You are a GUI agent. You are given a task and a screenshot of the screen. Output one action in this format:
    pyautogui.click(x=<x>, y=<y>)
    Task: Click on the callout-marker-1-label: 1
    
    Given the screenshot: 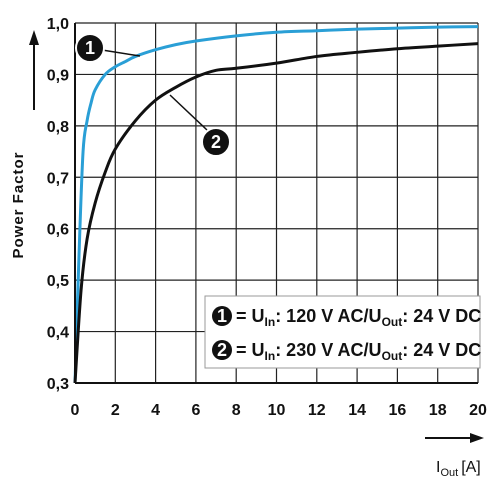 What is the action you would take?
    pyautogui.click(x=90, y=48)
    